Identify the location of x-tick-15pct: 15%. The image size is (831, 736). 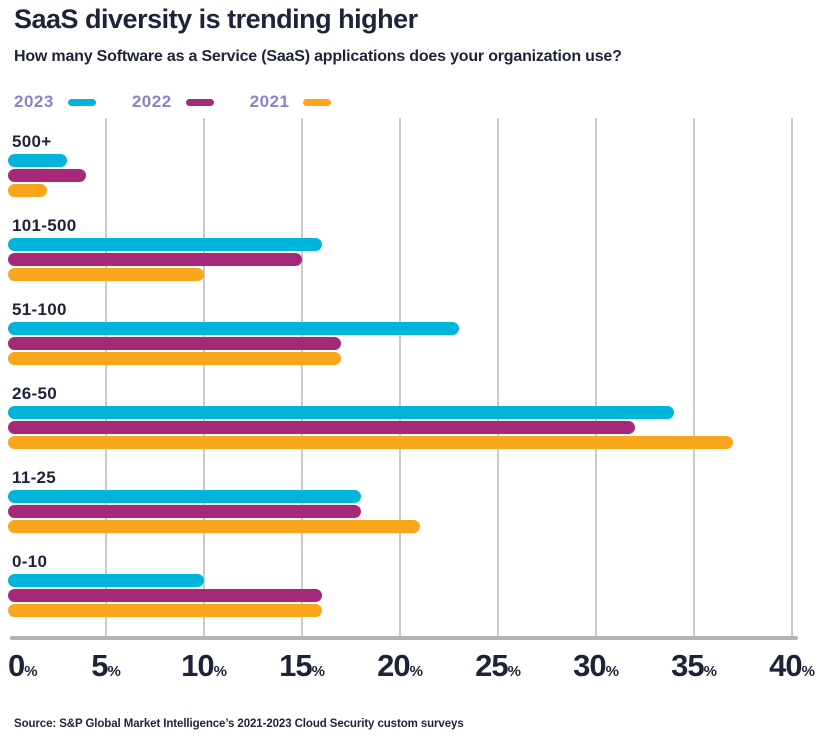
(302, 666).